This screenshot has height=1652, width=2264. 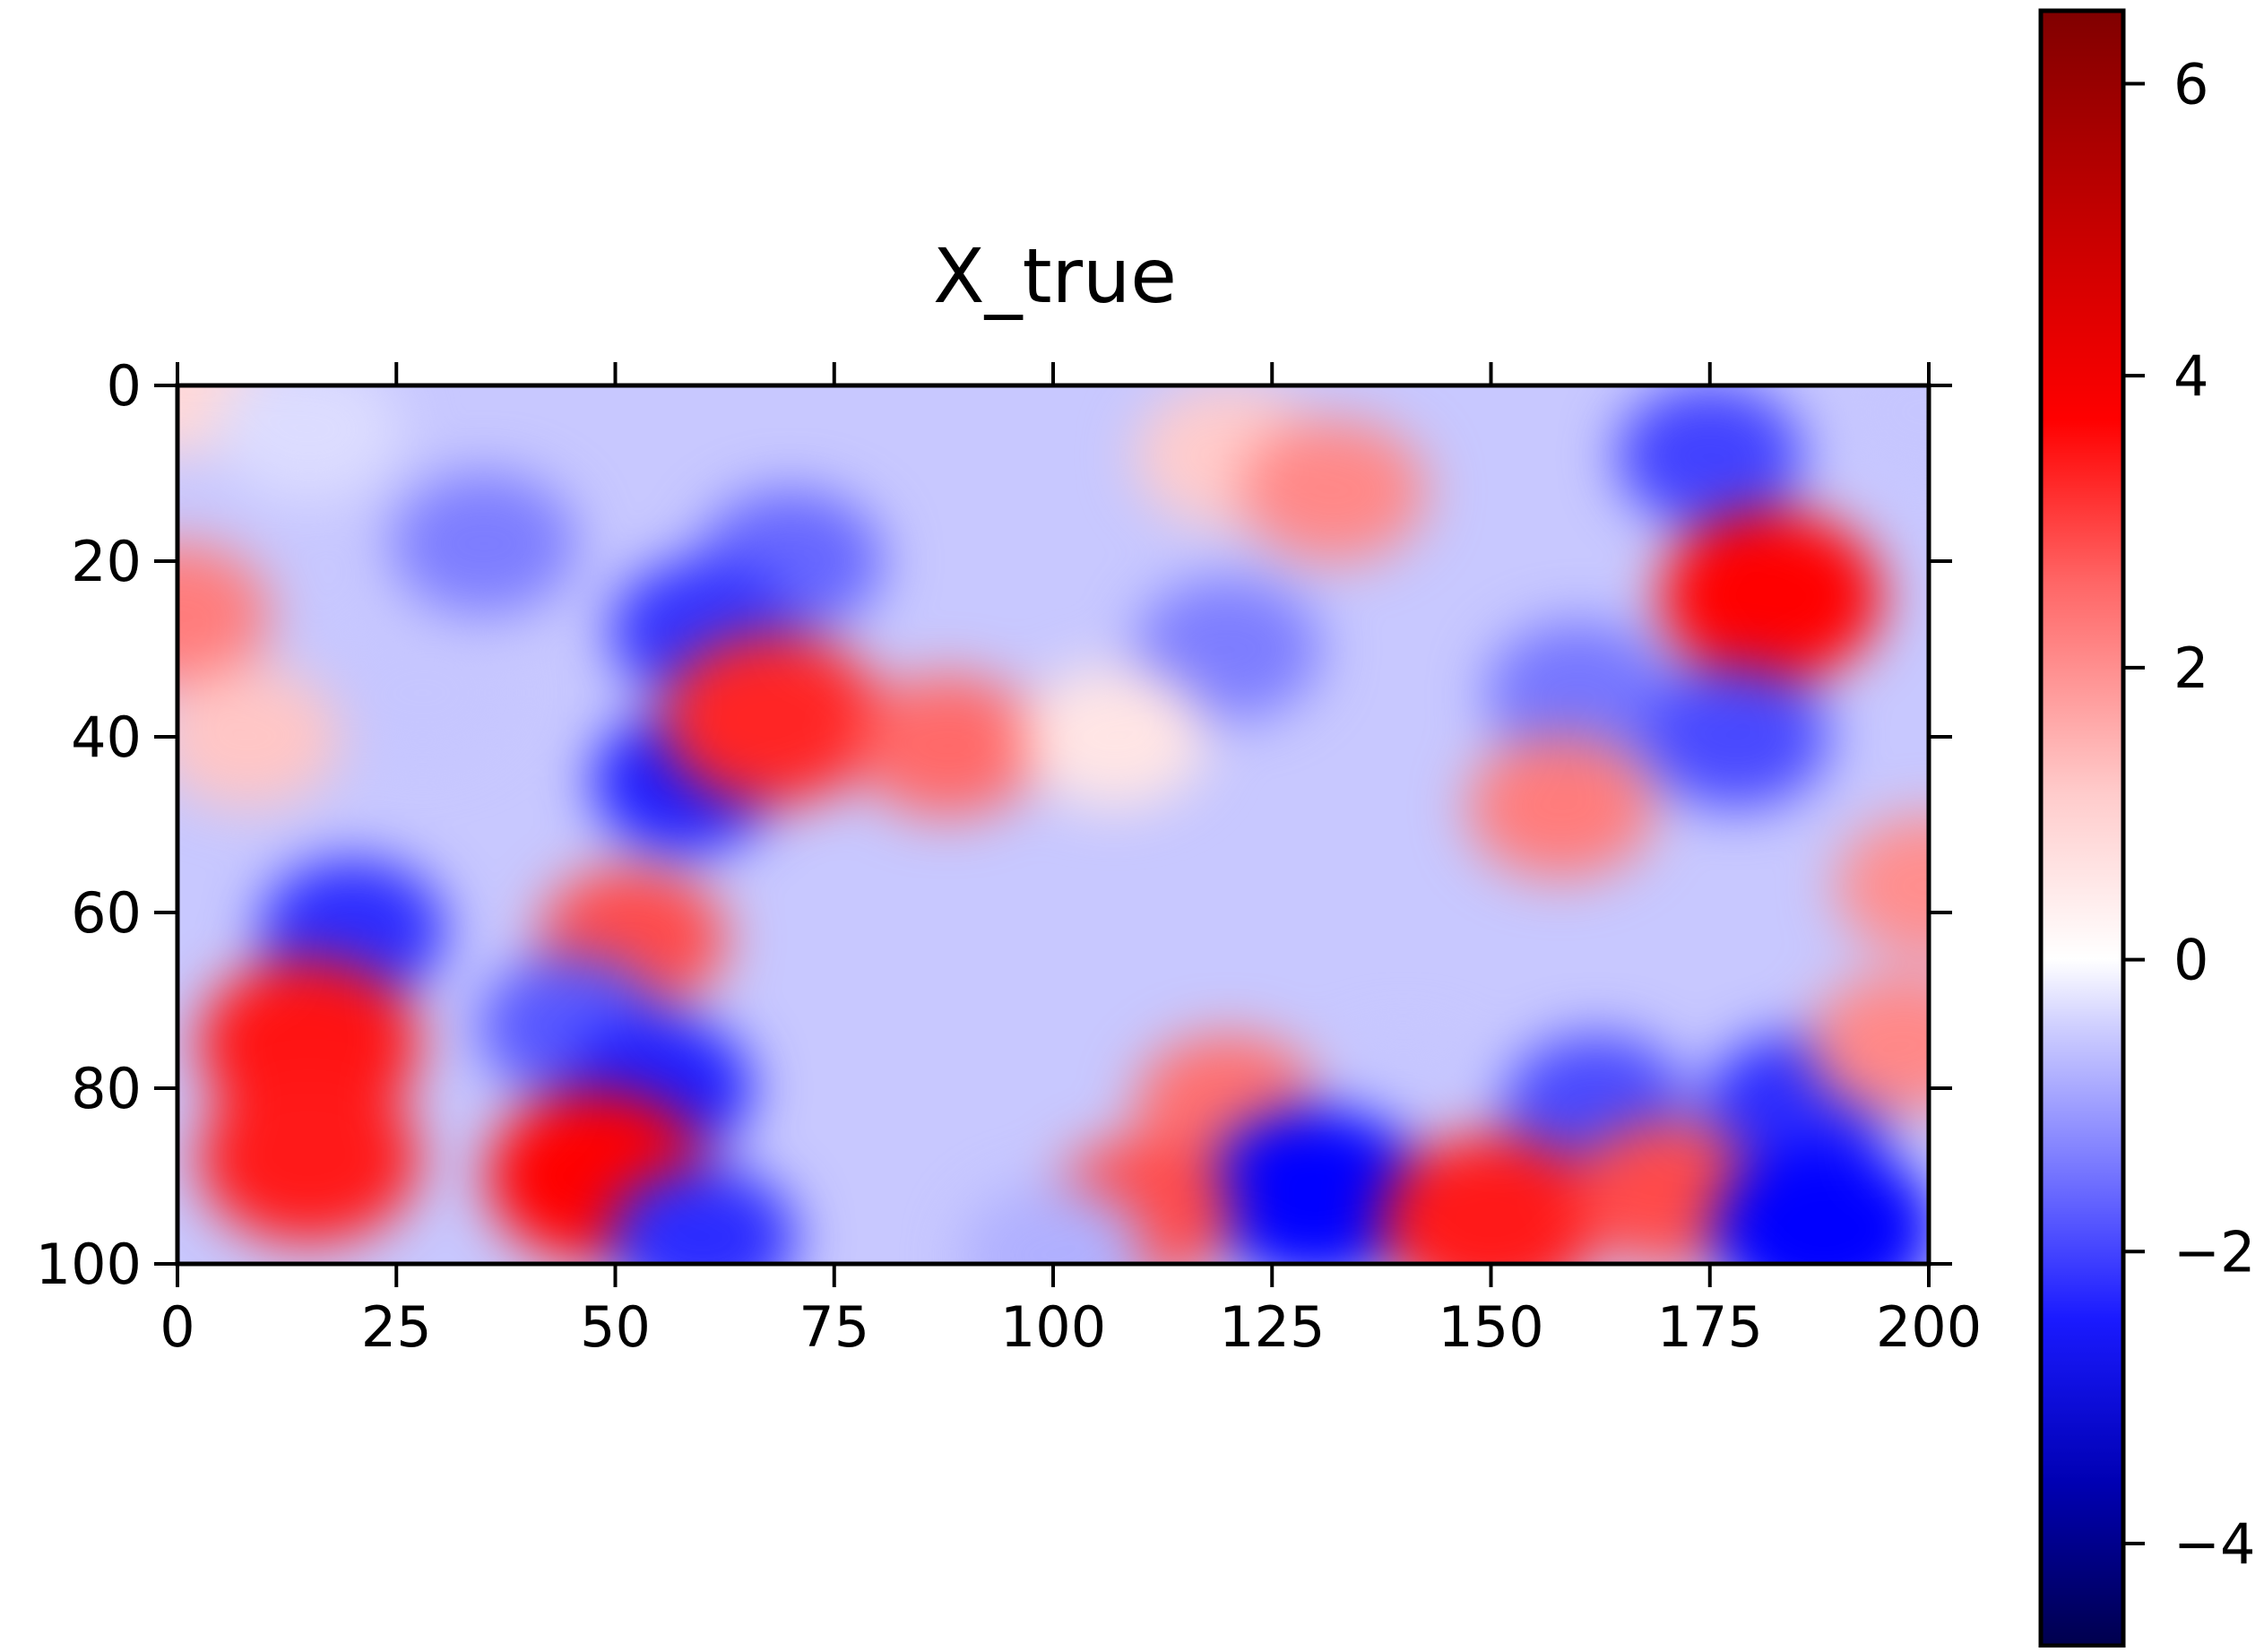 I want to click on colorbar-ticks: 6 4 2 0 −2 −4, so click(x=2189, y=814).